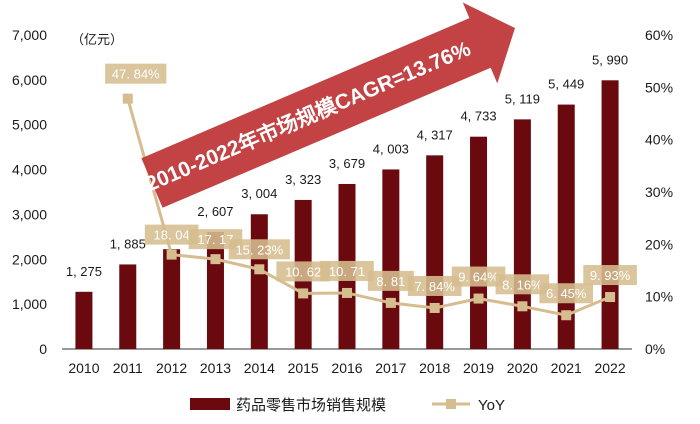 Image resolution: width=700 pixels, height=424 pixels. What do you see at coordinates (128, 368) in the screenshot?
I see `x-tick-label: 2011` at bounding box center [128, 368].